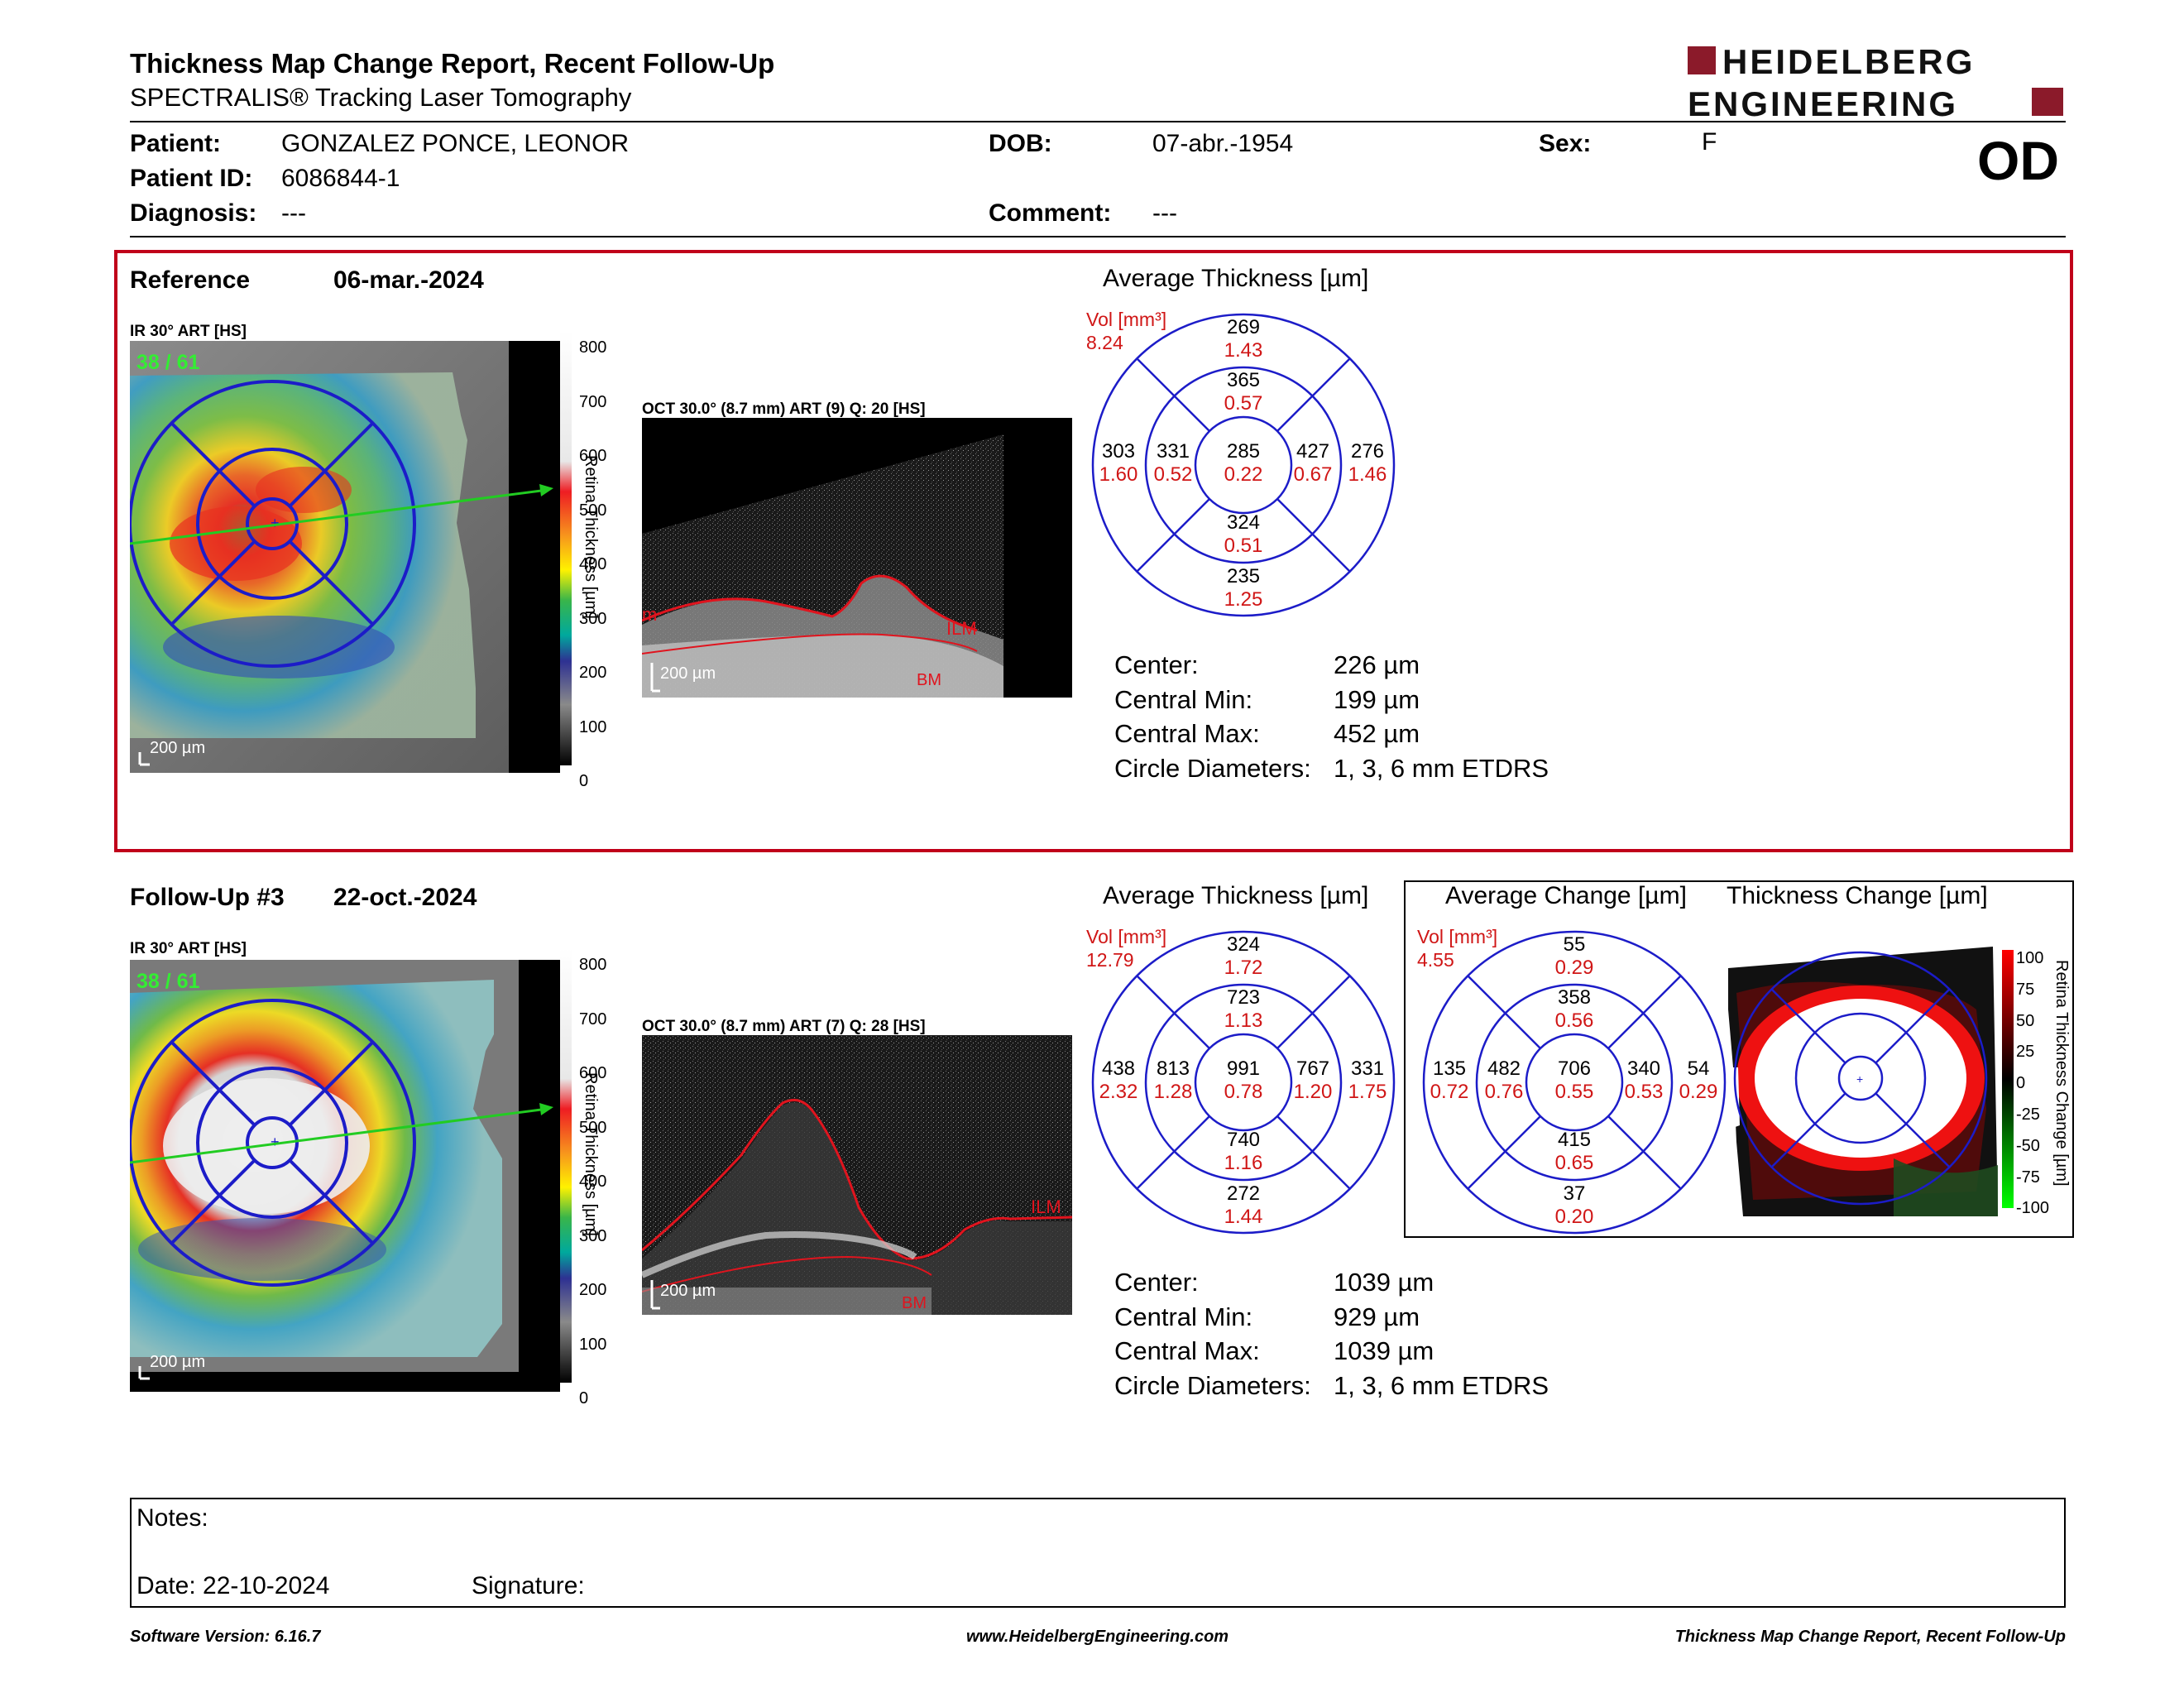 The height and width of the screenshot is (1688, 2184). Describe the element at coordinates (2018, 160) in the screenshot. I see `eye-indicator: OD` at that location.